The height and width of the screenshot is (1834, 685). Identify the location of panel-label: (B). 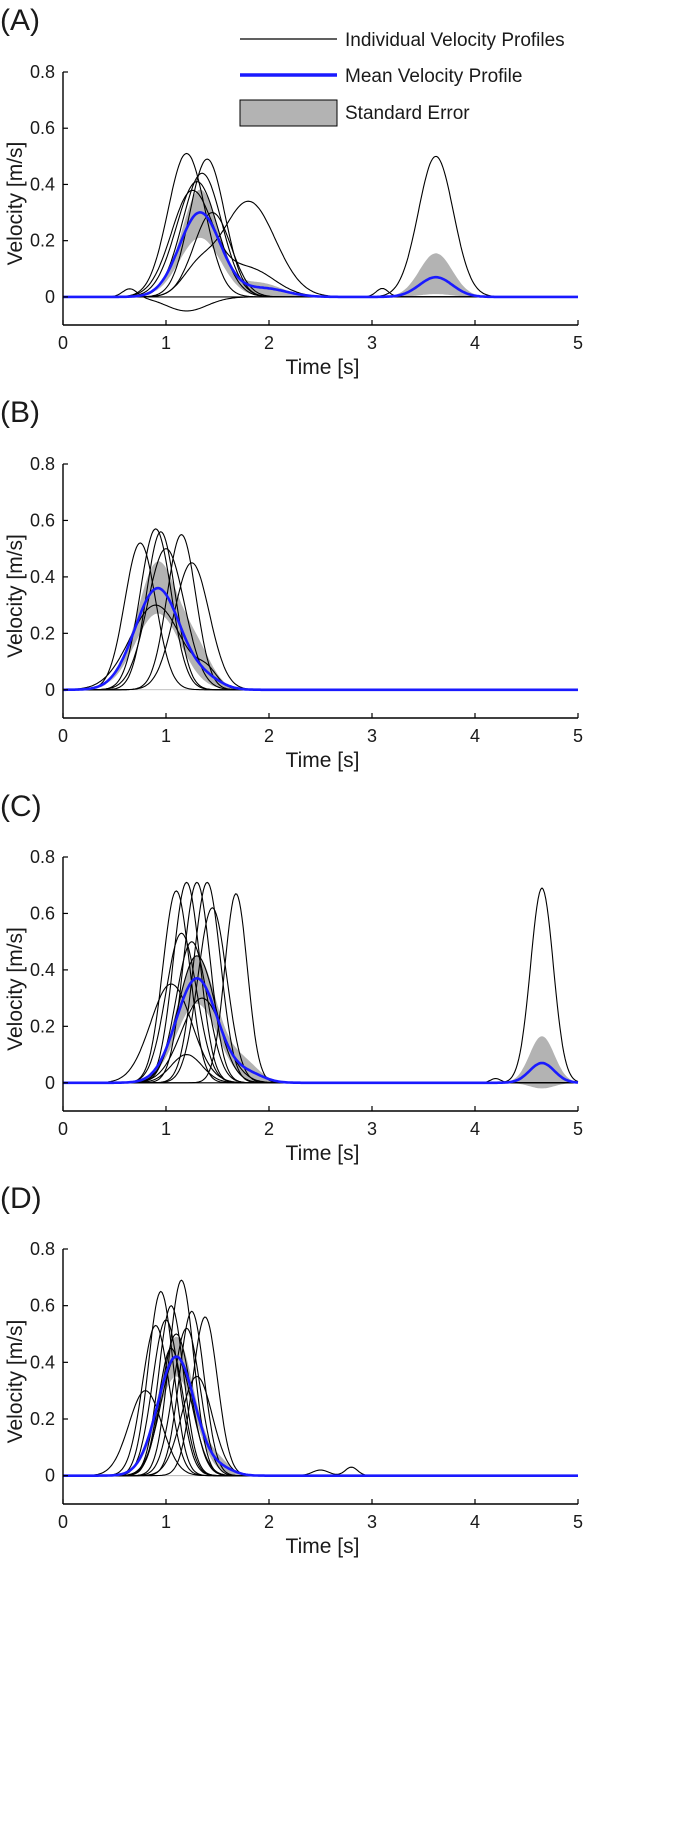
(20, 412).